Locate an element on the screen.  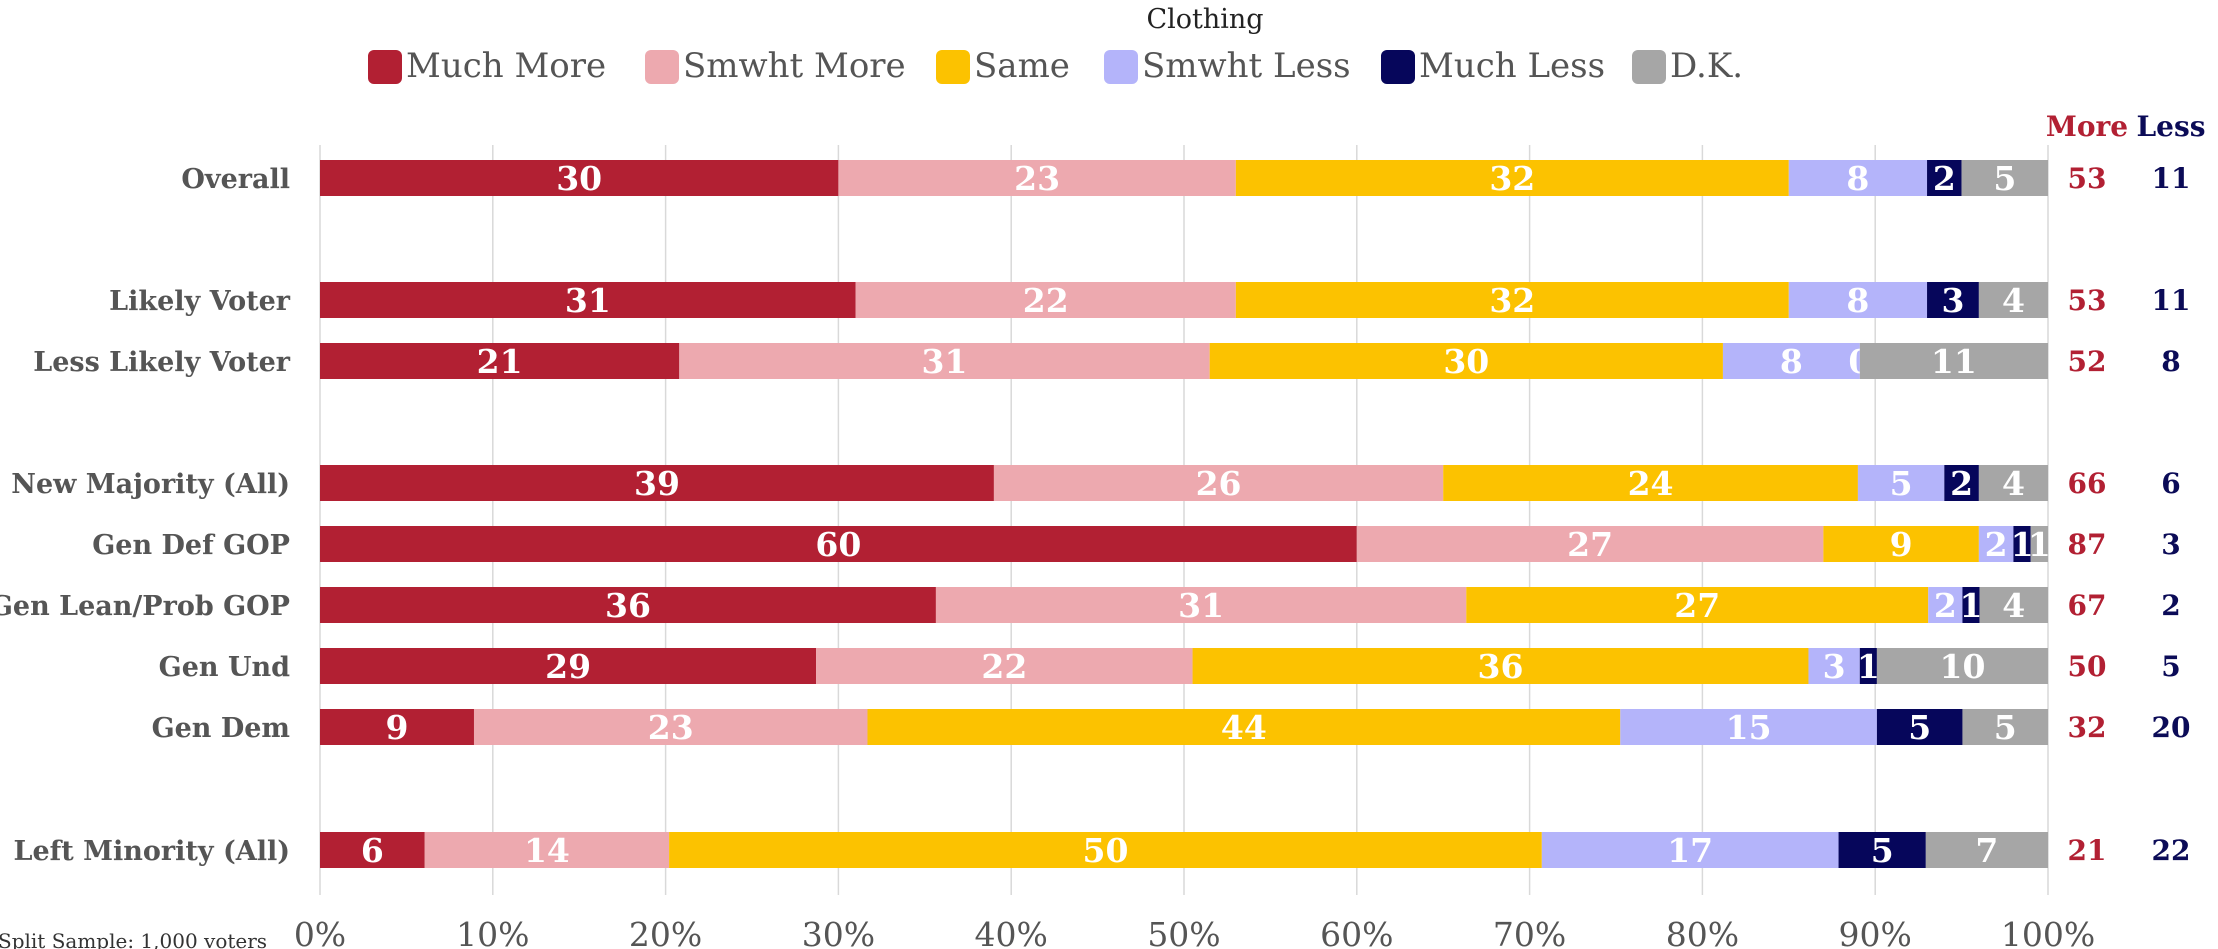
less-value: 3 is located at coordinates (2170, 544).